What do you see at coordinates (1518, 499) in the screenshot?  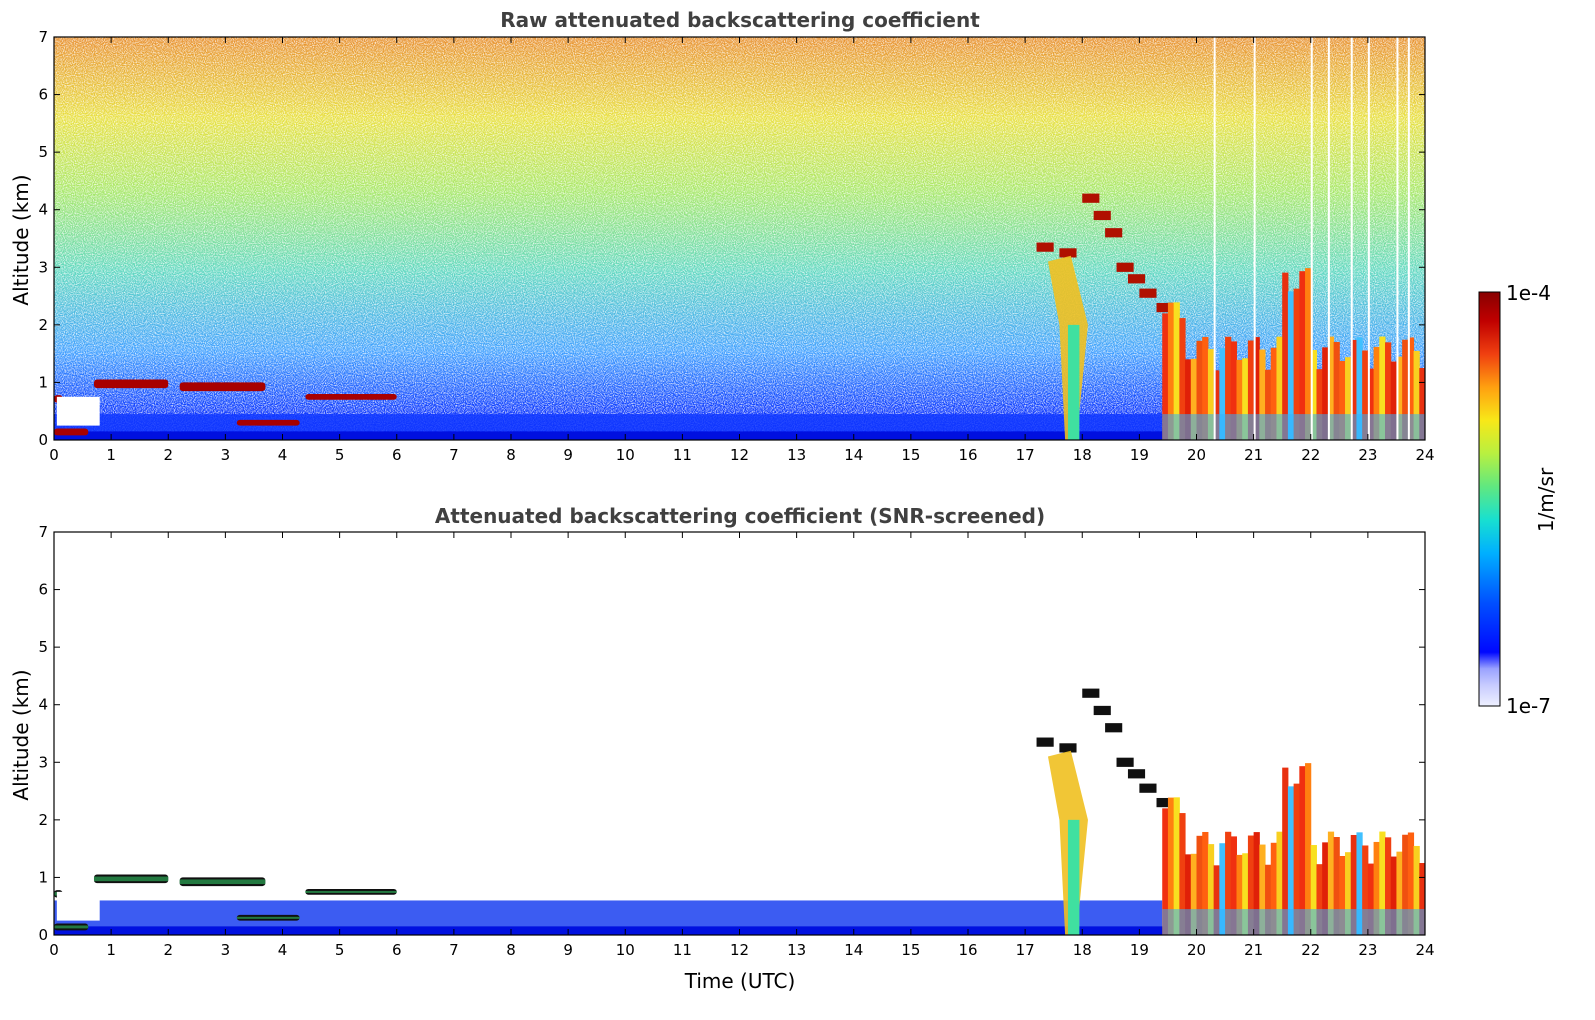 I see `colorbar: 1e-4 1e-7 1/m/sr` at bounding box center [1518, 499].